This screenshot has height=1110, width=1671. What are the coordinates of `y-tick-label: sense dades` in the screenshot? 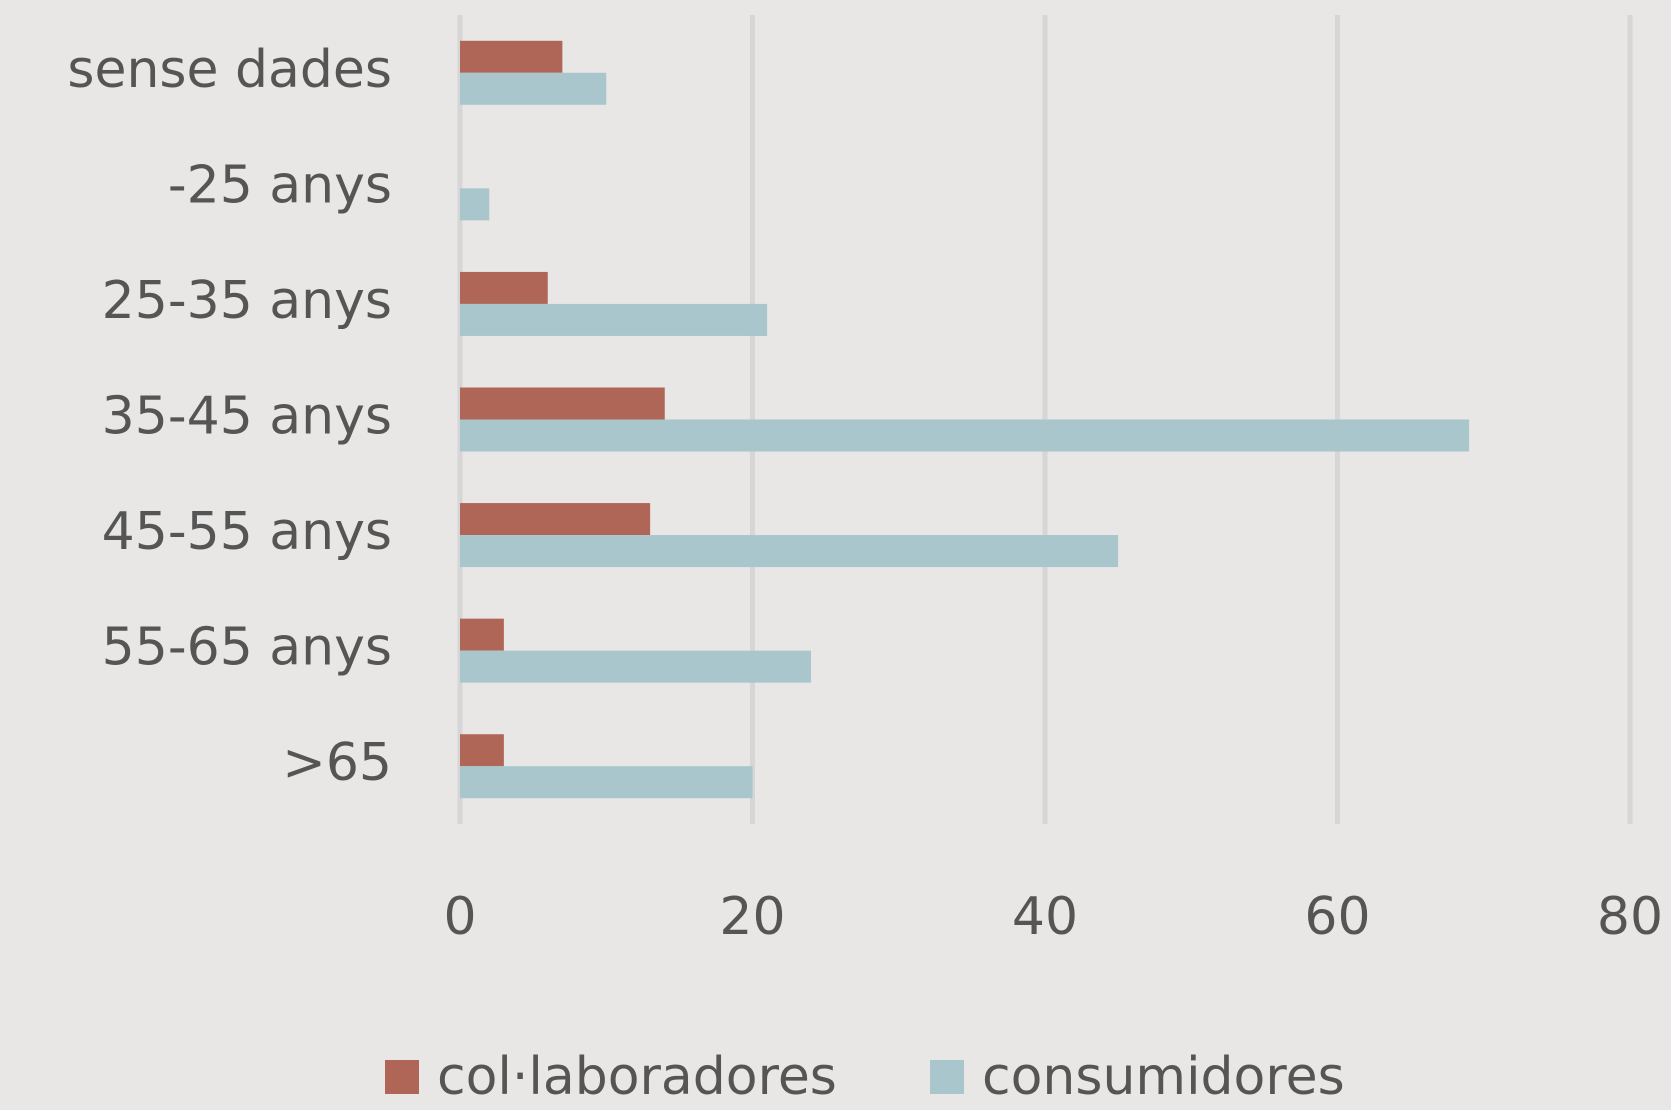 It's located at (229, 70).